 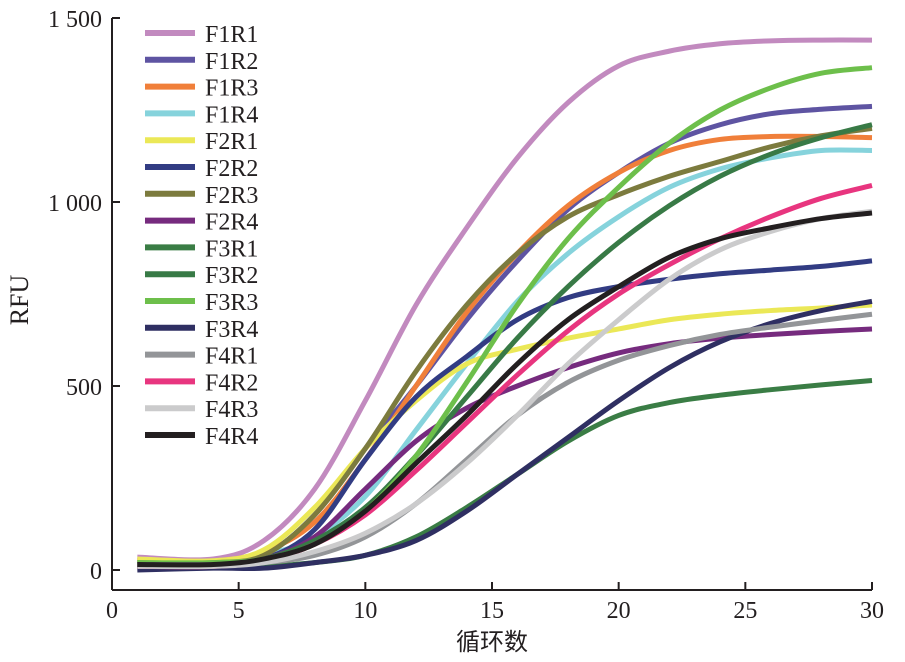 I want to click on y-axis-label: RFU, so click(x=19, y=299).